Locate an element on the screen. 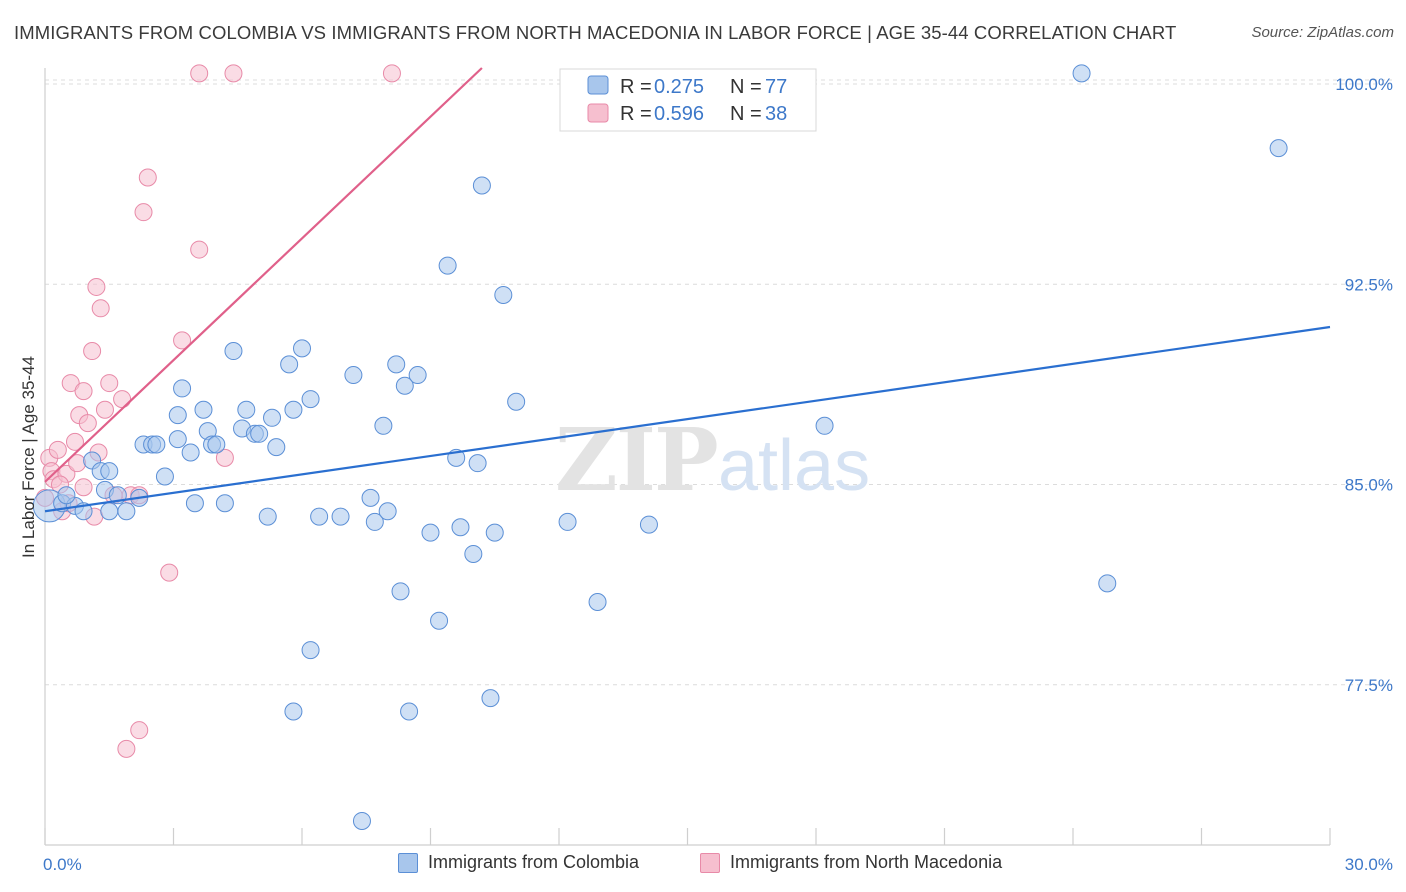 This screenshot has height=892, width=1406. legend-n-label-north-macedonia: N = is located at coordinates (746, 114).